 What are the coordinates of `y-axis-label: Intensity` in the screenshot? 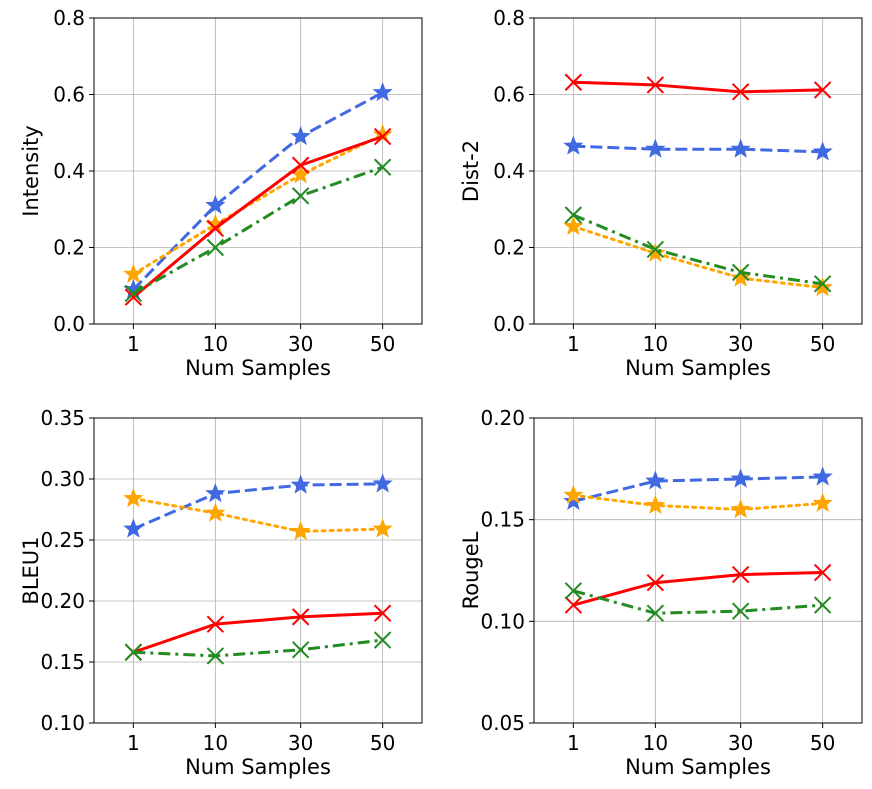 It's located at (31, 170).